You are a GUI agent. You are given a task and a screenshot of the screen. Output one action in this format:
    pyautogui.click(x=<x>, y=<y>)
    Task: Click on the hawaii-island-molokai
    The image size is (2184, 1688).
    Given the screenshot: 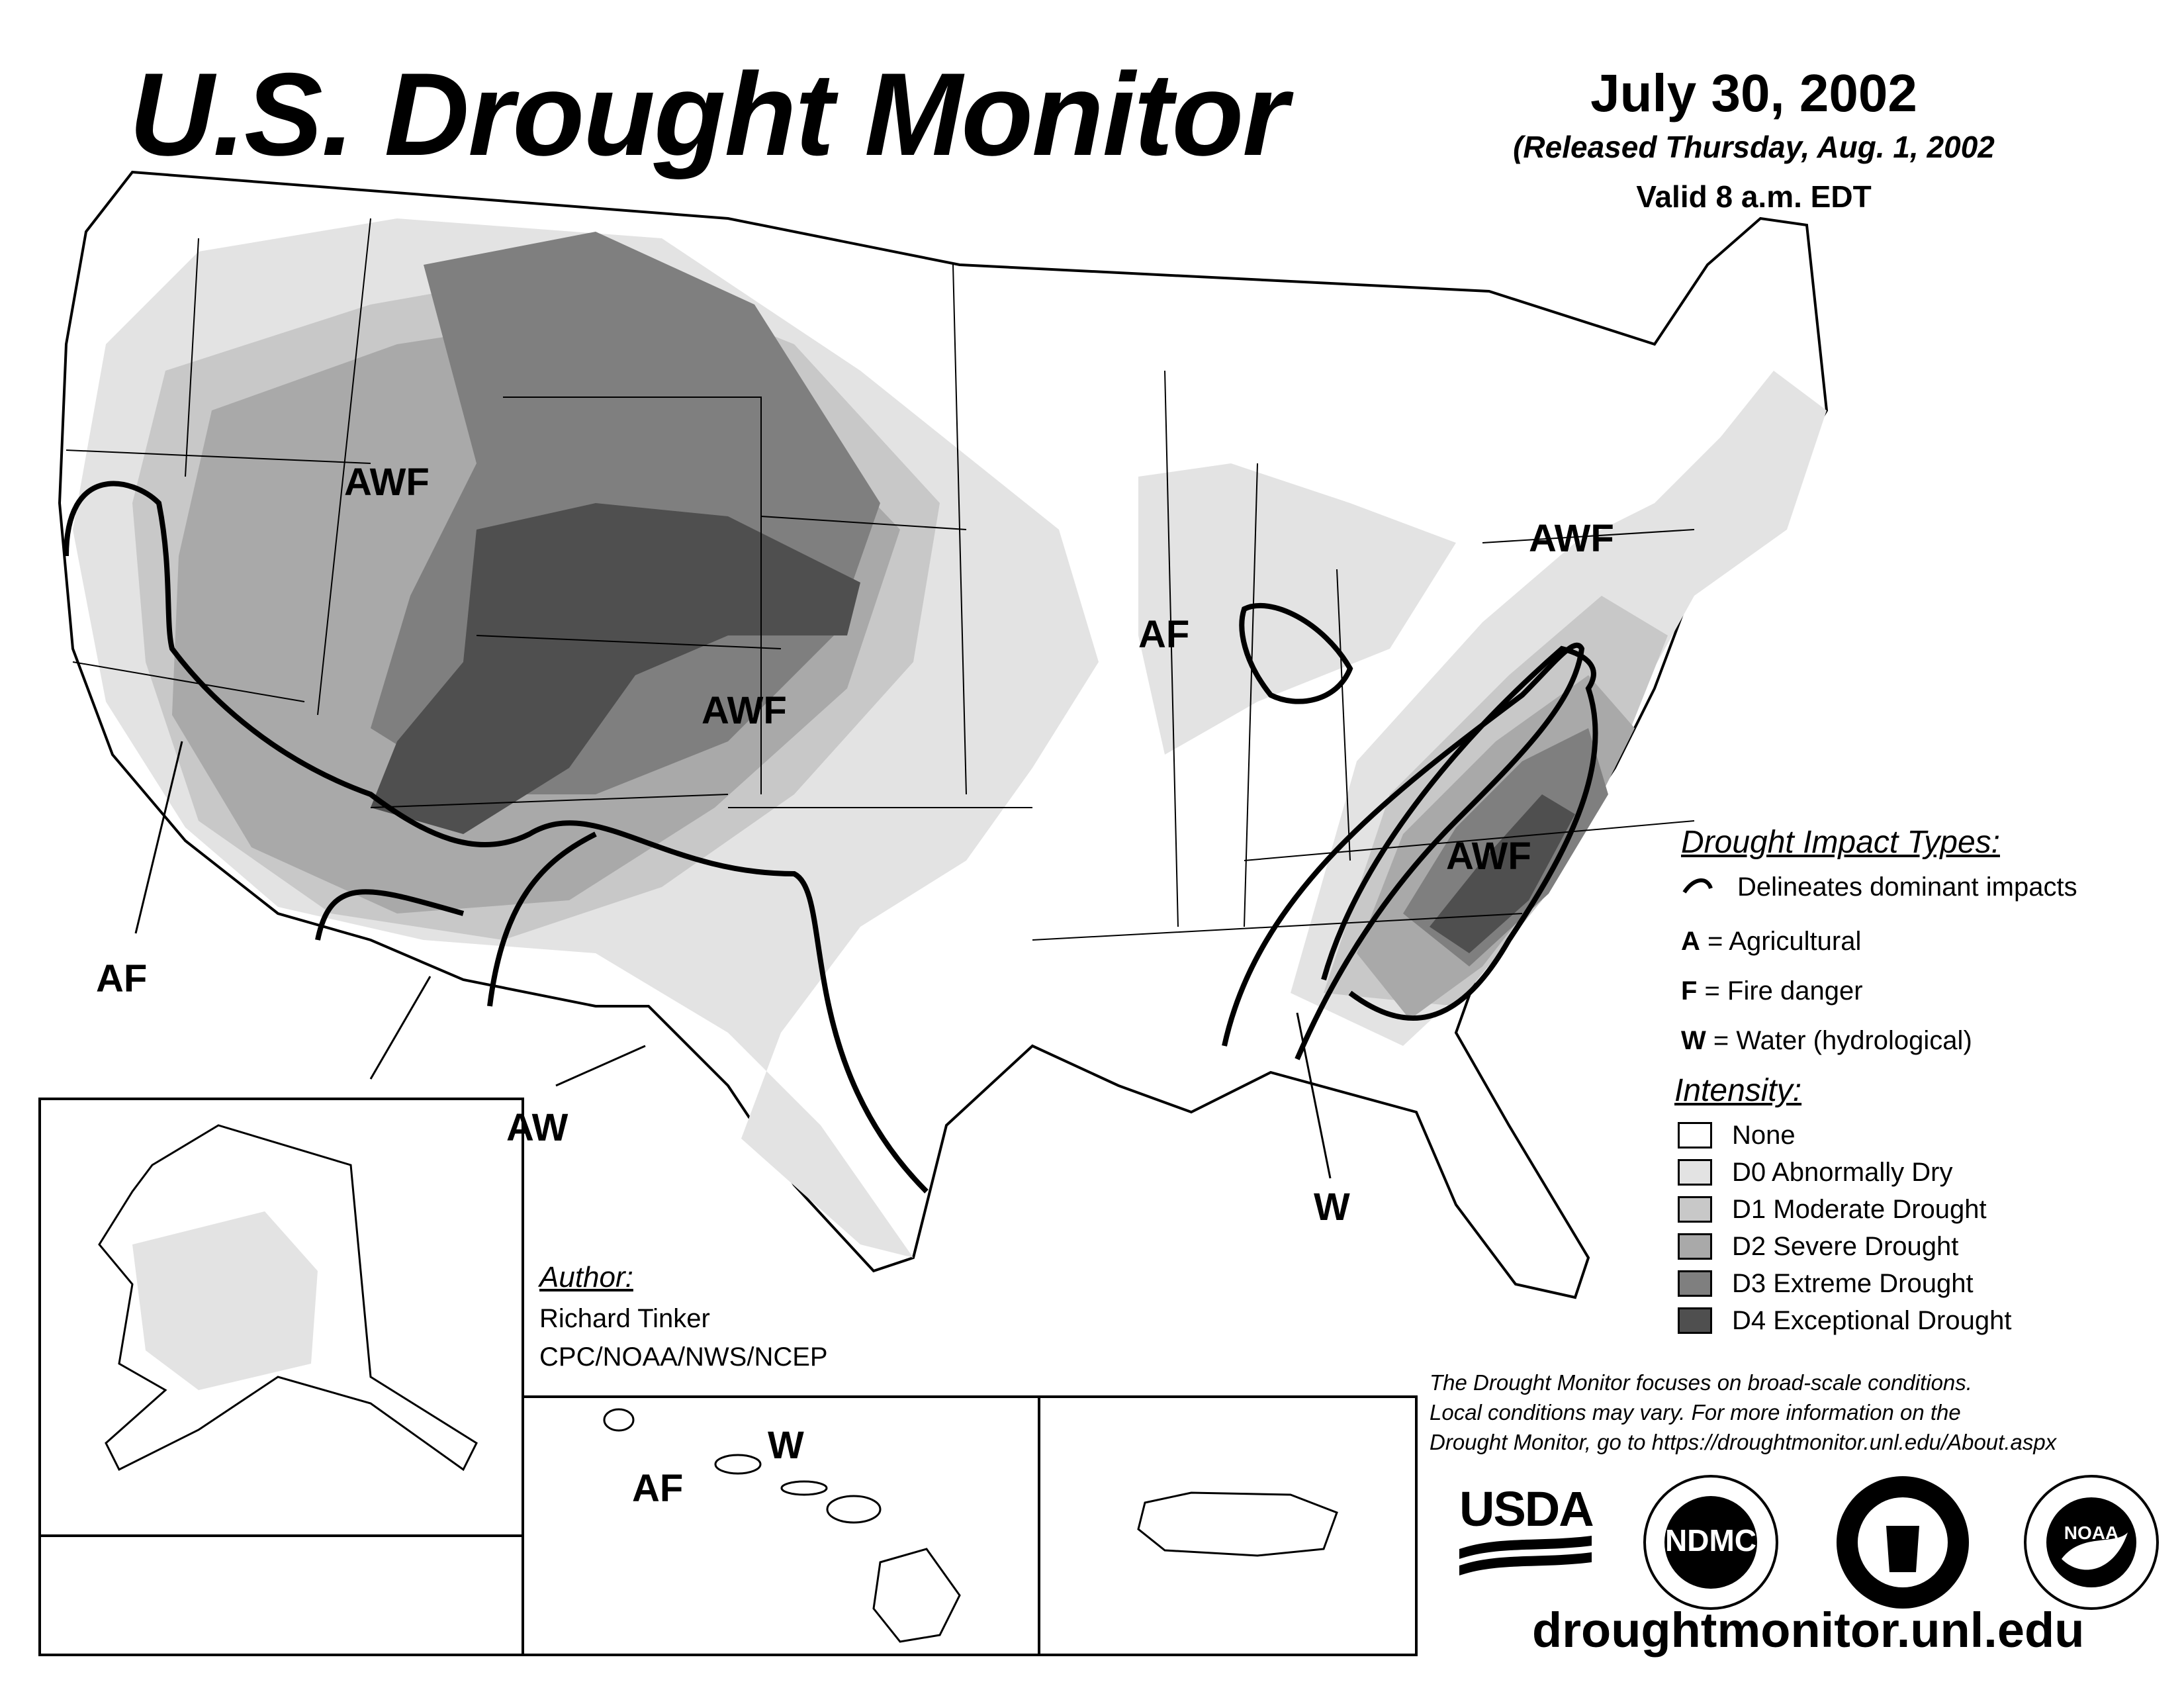 What is the action you would take?
    pyautogui.click(x=804, y=1488)
    